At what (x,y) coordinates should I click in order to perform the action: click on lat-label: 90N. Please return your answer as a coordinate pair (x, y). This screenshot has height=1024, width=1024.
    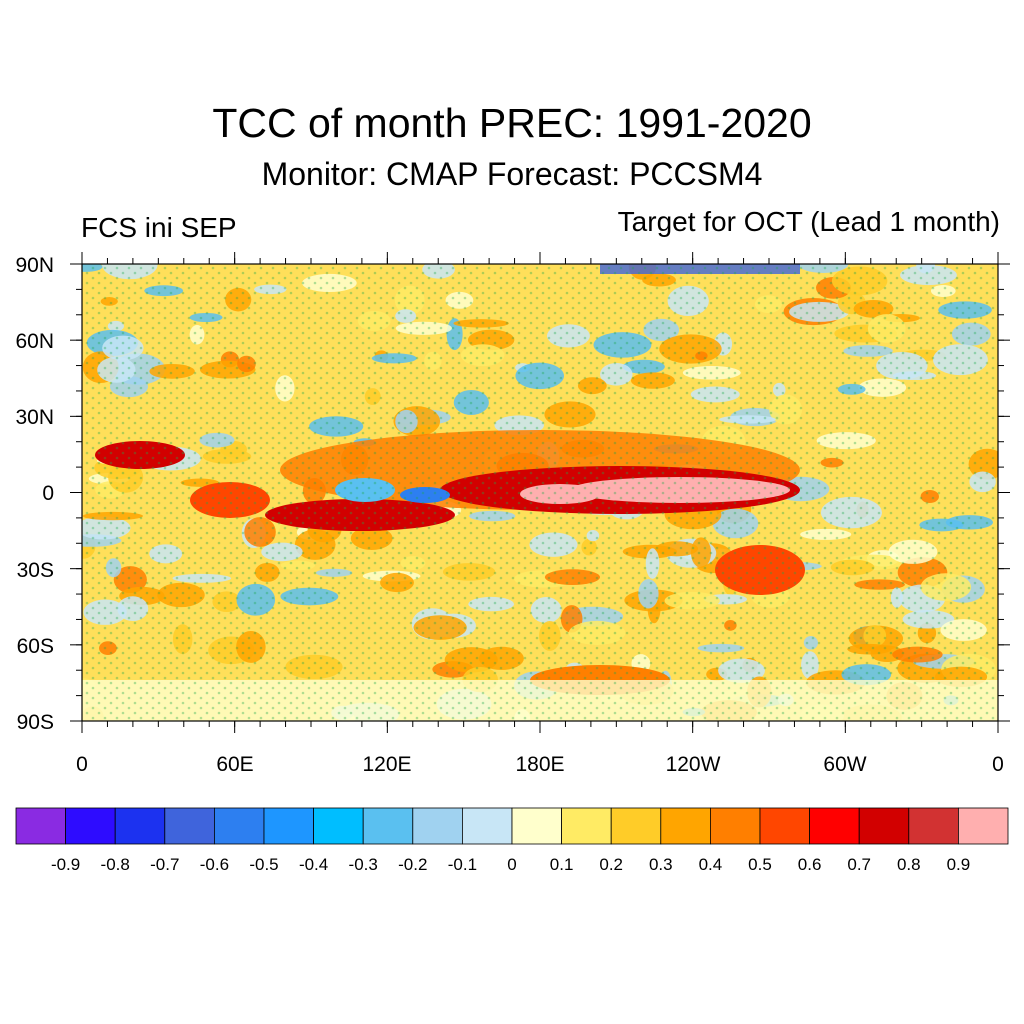
    Looking at the image, I should click on (34, 265).